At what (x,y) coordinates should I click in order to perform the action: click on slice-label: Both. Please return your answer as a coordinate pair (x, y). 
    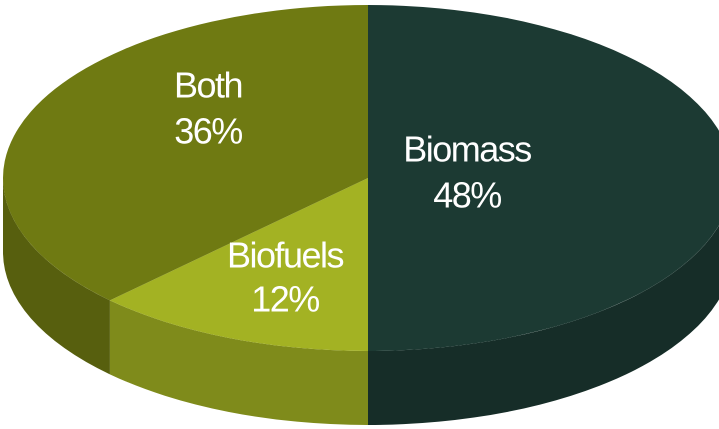
    Looking at the image, I should click on (208, 85).